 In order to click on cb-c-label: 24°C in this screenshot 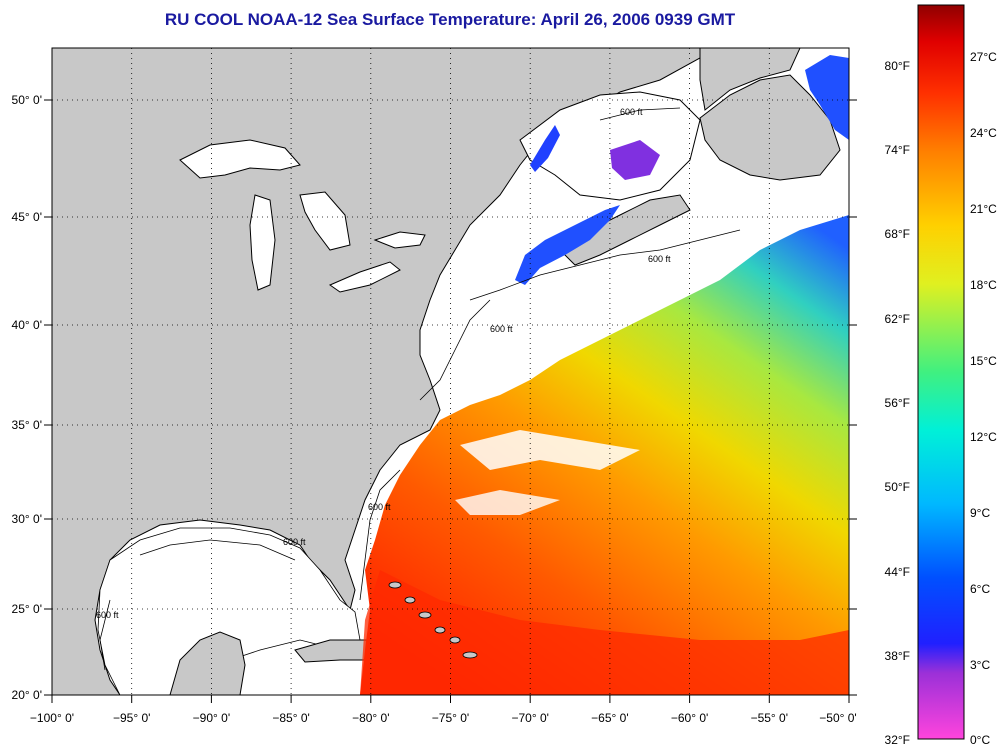, I will do `click(983, 133)`.